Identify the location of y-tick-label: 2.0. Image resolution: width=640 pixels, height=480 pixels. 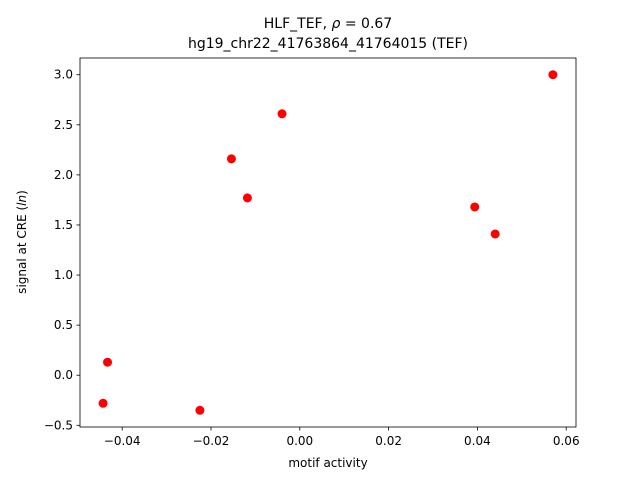
(63, 175).